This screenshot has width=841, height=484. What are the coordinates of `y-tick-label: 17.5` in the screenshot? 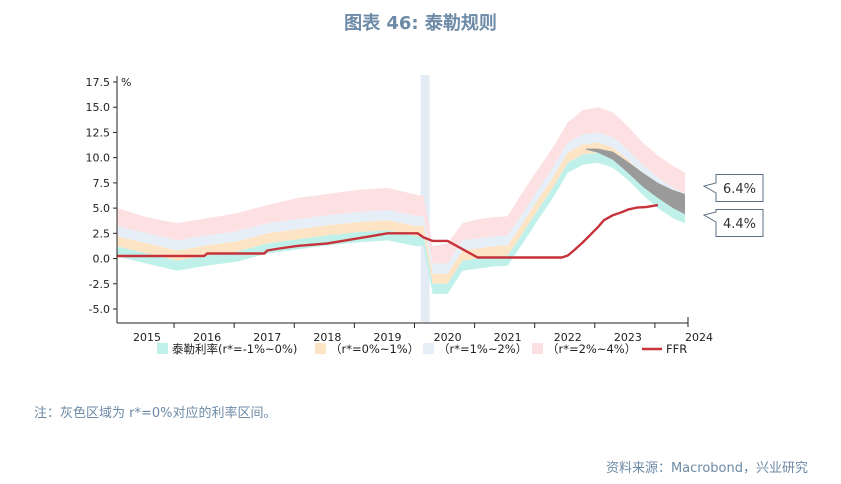 It's located at (98, 82).